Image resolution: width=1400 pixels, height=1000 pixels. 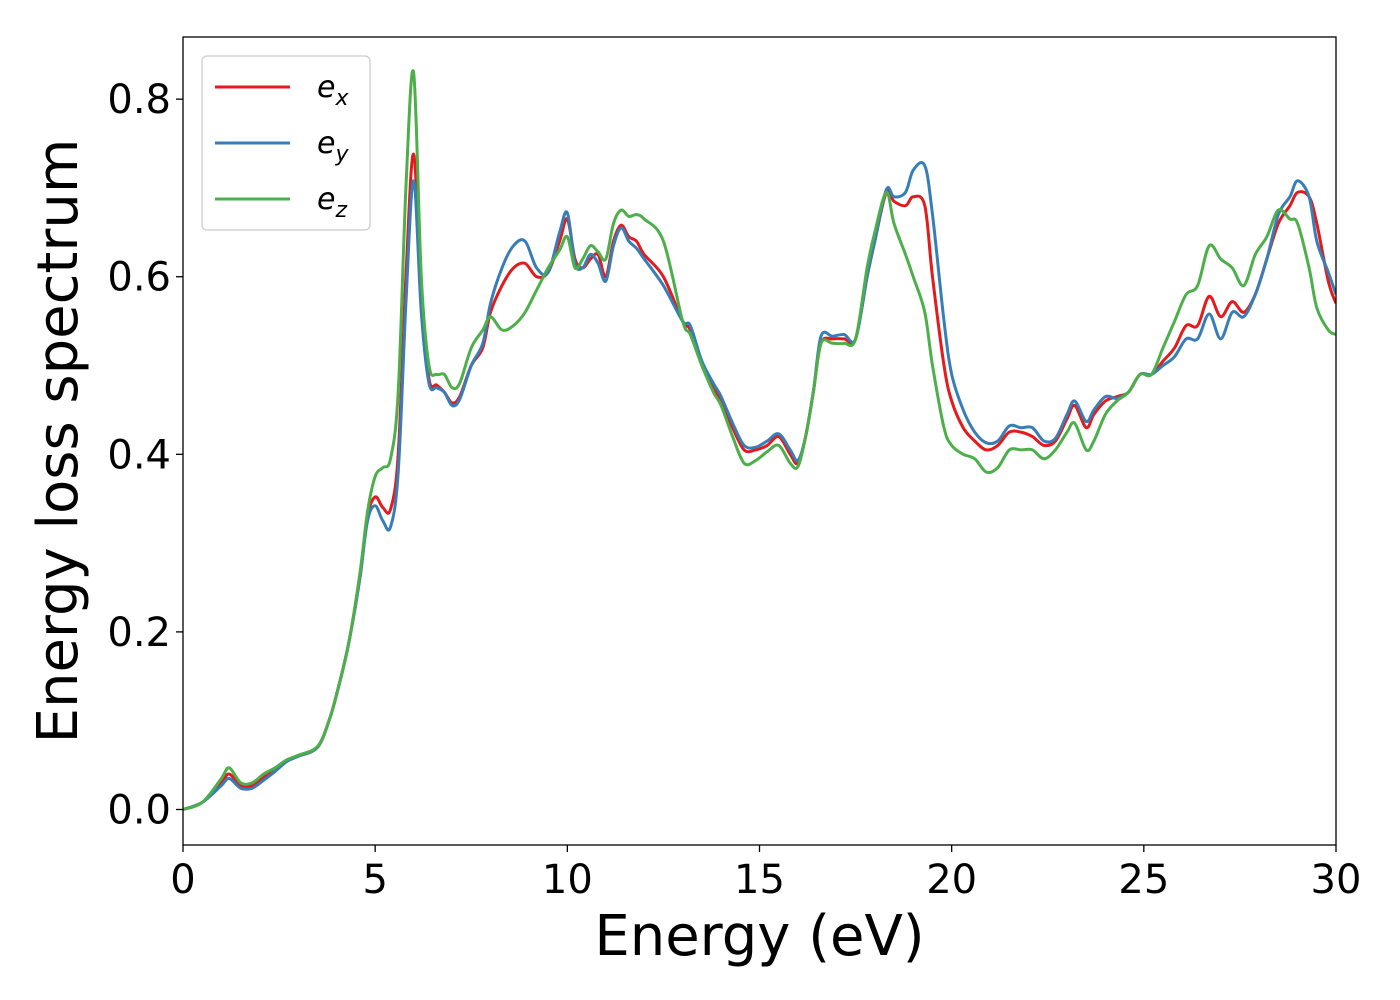 I want to click on legend-label-y: ey, so click(x=333, y=146).